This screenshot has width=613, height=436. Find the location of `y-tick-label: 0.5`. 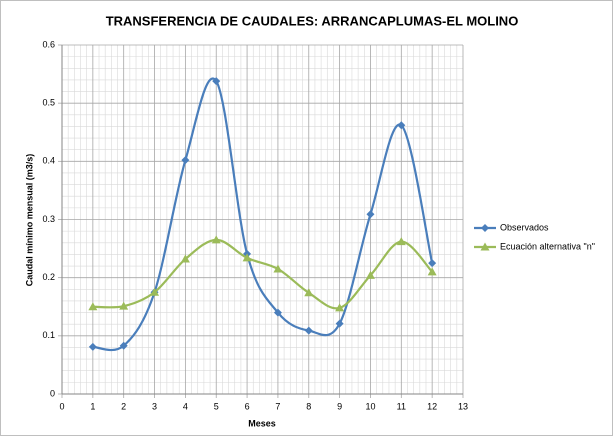

y-tick-label: 0.5 is located at coordinates (48, 103).